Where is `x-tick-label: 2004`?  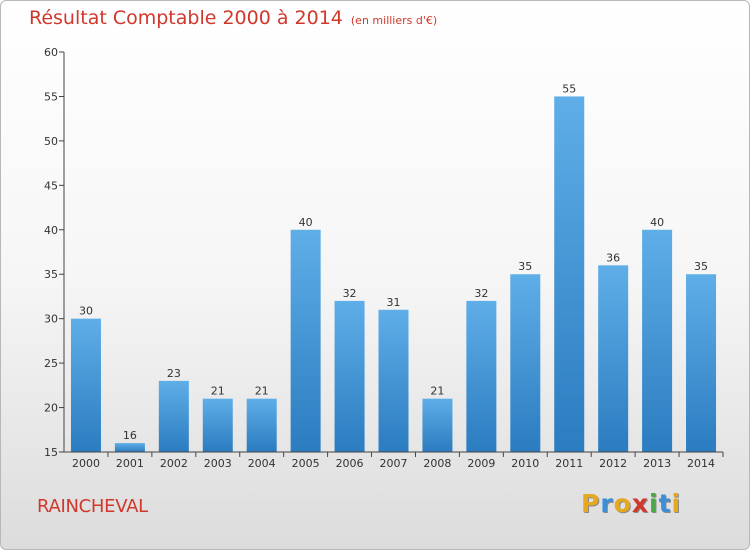
x-tick-label: 2004 is located at coordinates (262, 463).